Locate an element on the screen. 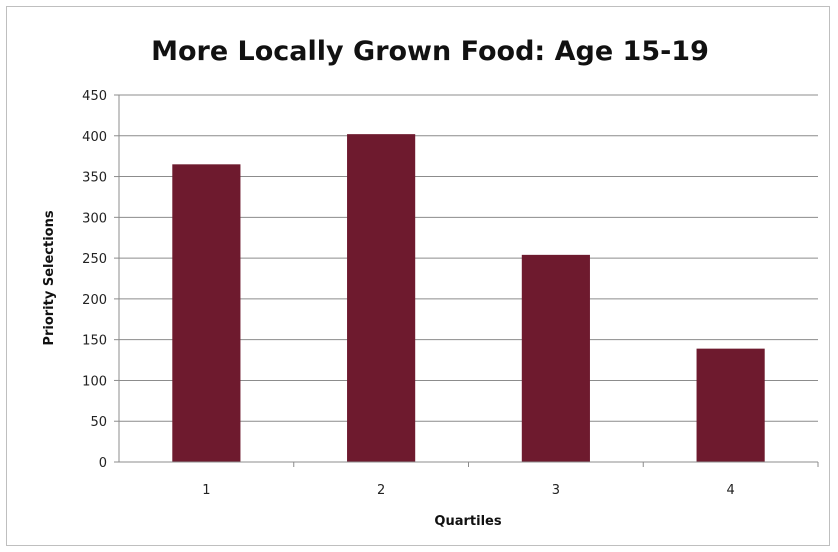 The width and height of the screenshot is (838, 552). y-axis-title: Priority Selections is located at coordinates (49, 277).